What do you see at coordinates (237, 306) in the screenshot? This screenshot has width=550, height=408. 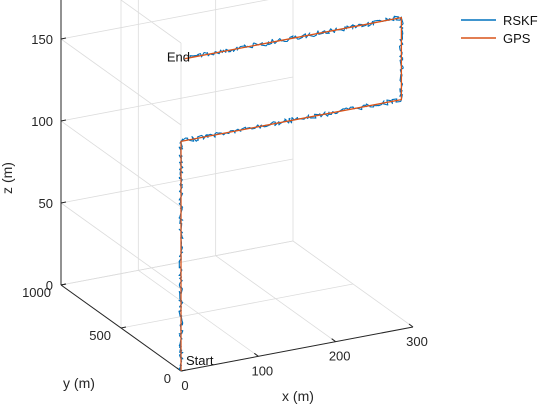 I see `grid-floor-y` at bounding box center [237, 306].